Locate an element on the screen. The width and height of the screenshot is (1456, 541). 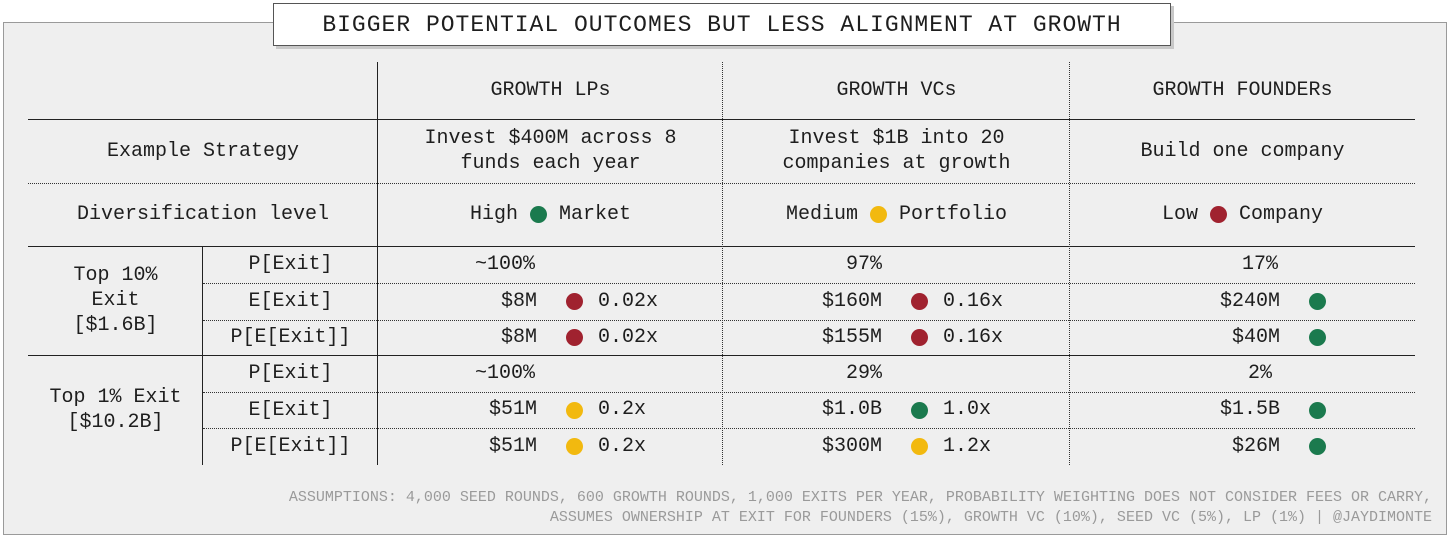
group-label: Top 1% Exit [$10.2B] is located at coordinates (115, 410).